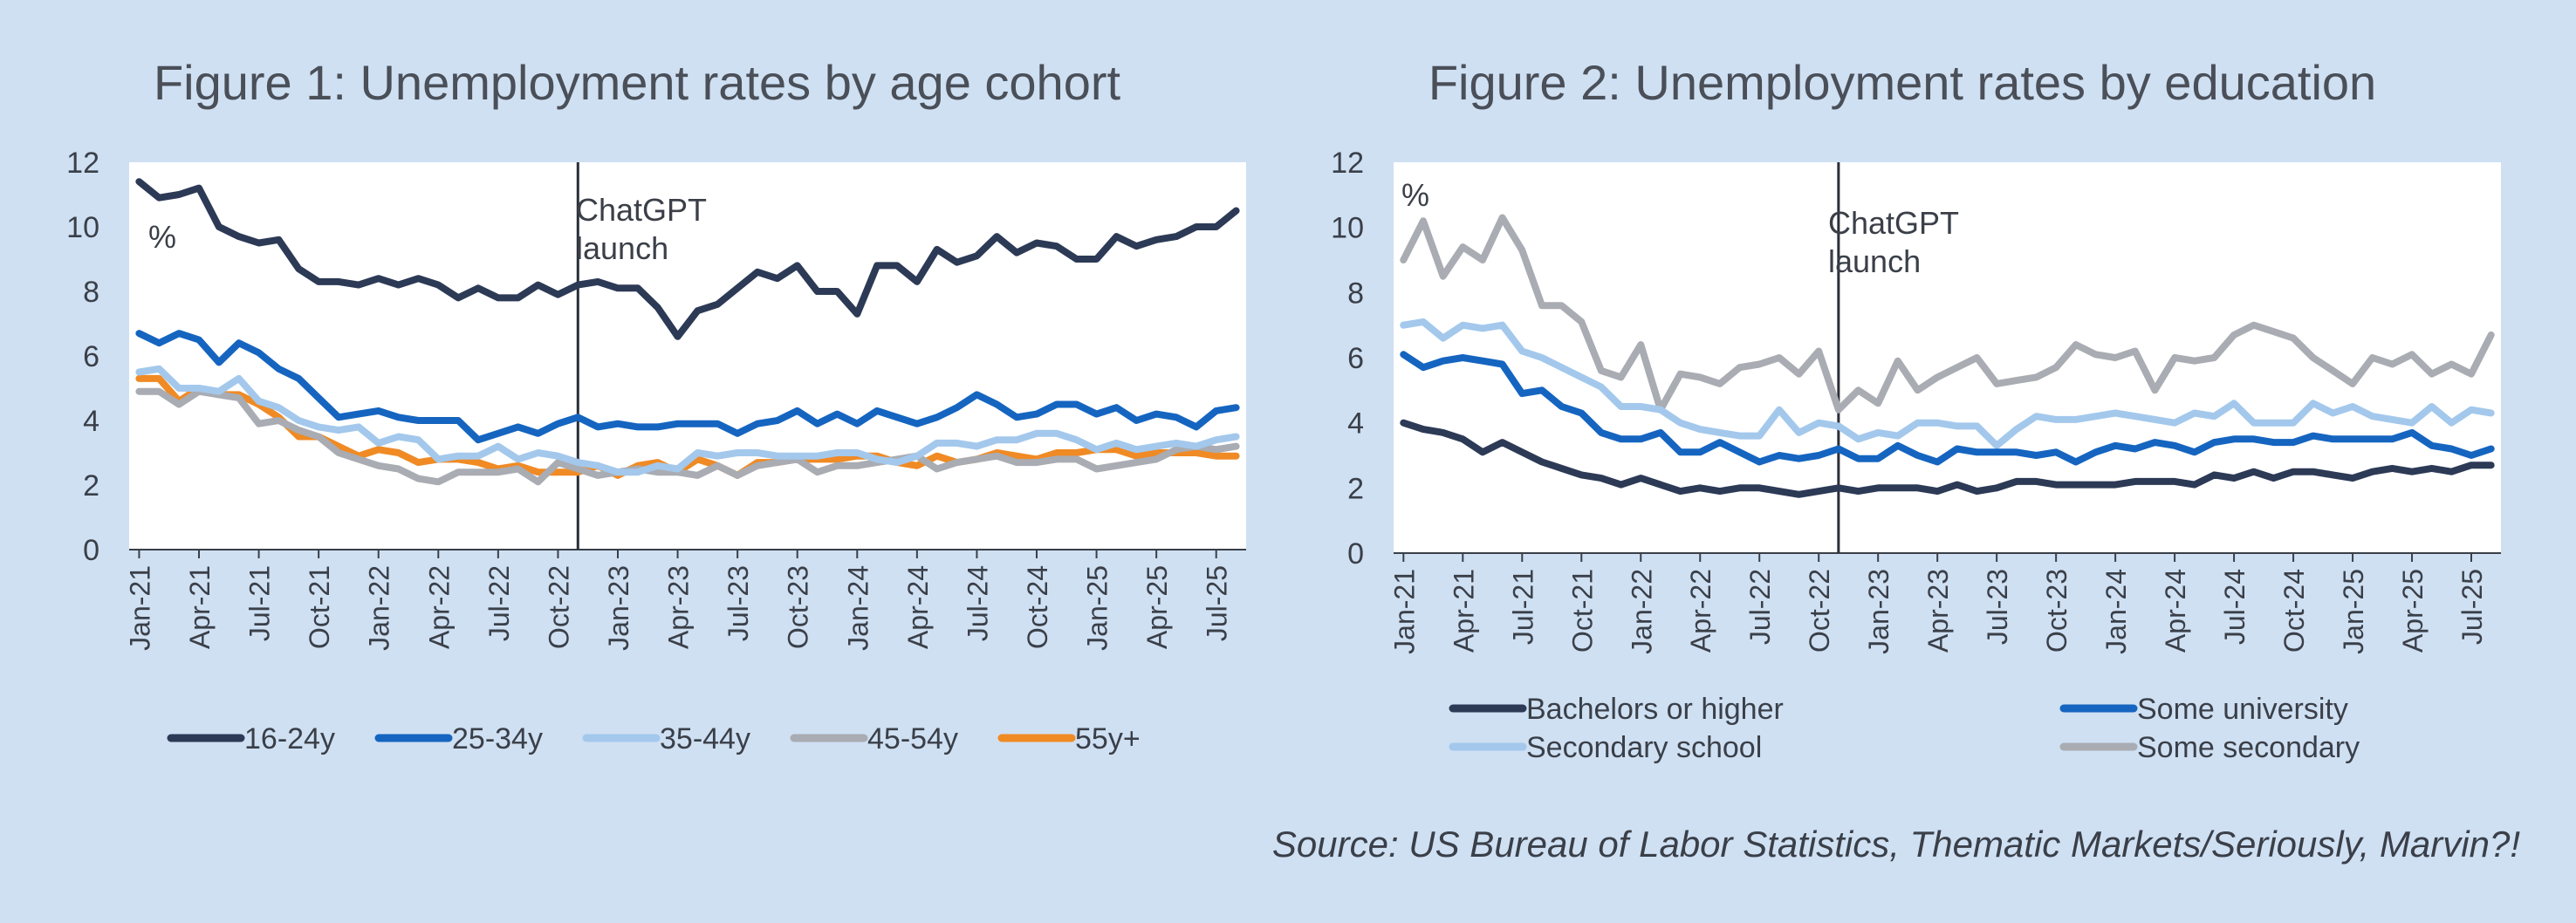 This screenshot has width=2576, height=923. What do you see at coordinates (2242, 709) in the screenshot?
I see `legend-label: Some university` at bounding box center [2242, 709].